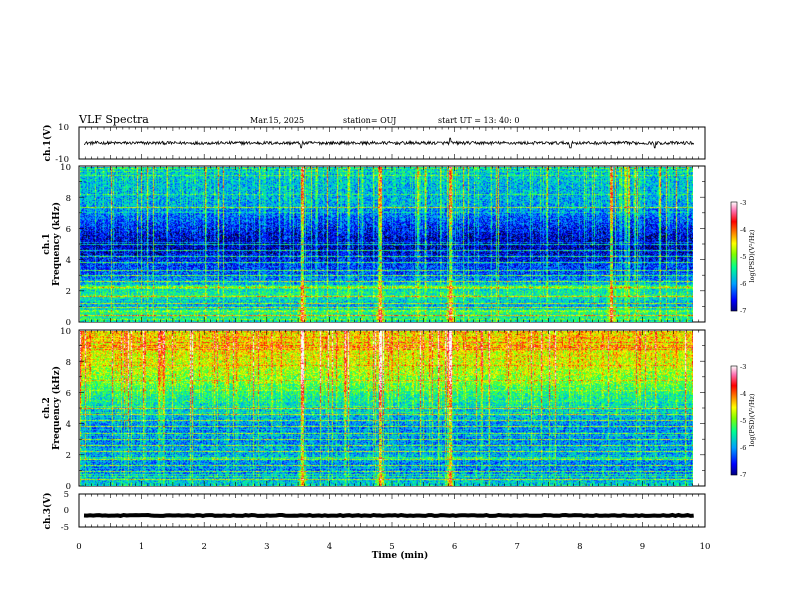  Describe the element at coordinates (743, 367) in the screenshot. I see `ch2-cb-tick-m3: -3` at that location.